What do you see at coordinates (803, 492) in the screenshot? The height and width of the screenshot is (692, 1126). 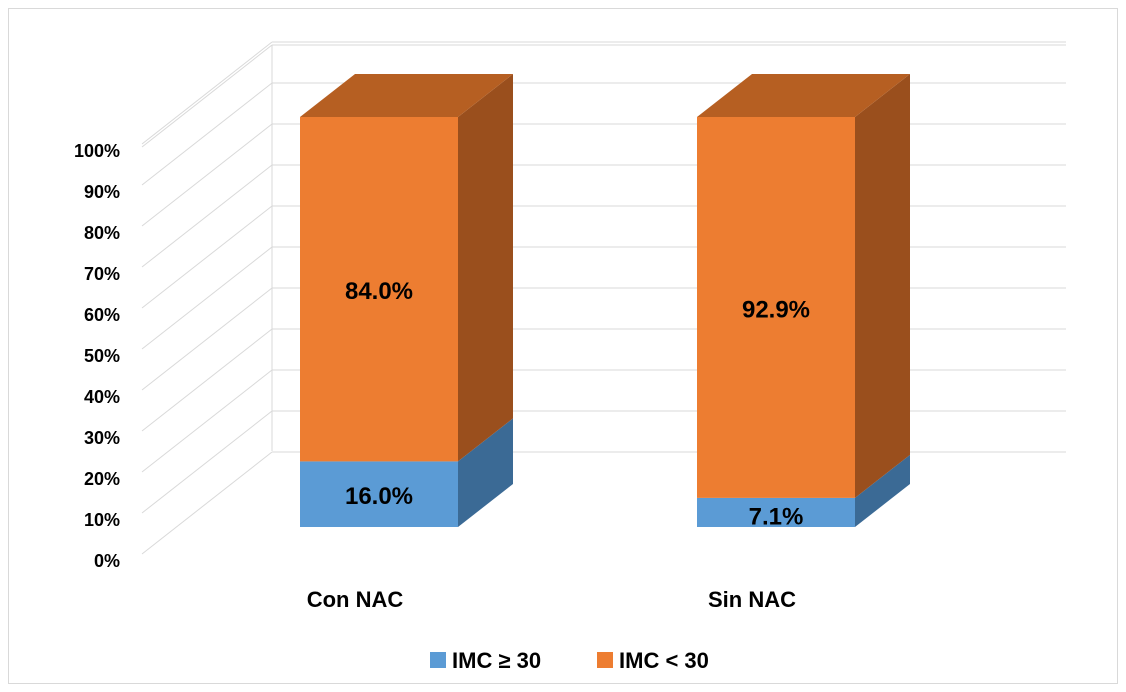 I see `bar-segment: 7.1%` at bounding box center [803, 492].